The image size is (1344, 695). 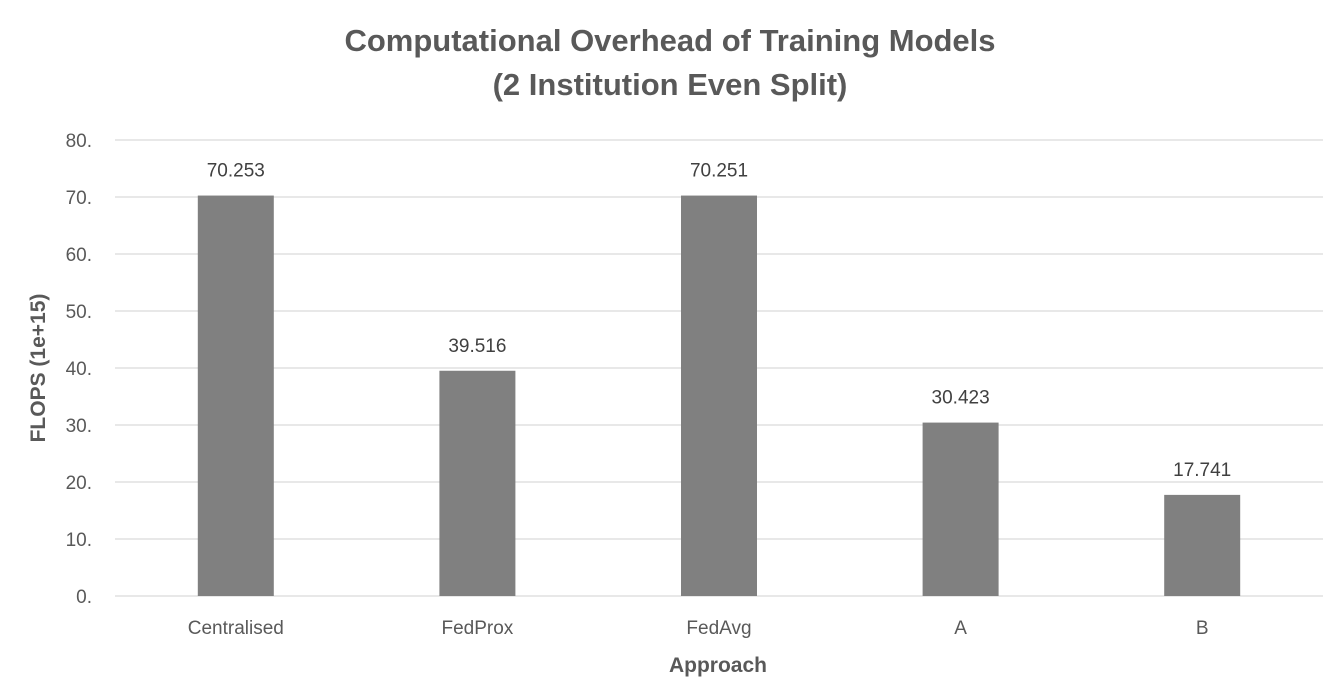 I want to click on y-tick-label: 10., so click(x=79, y=540).